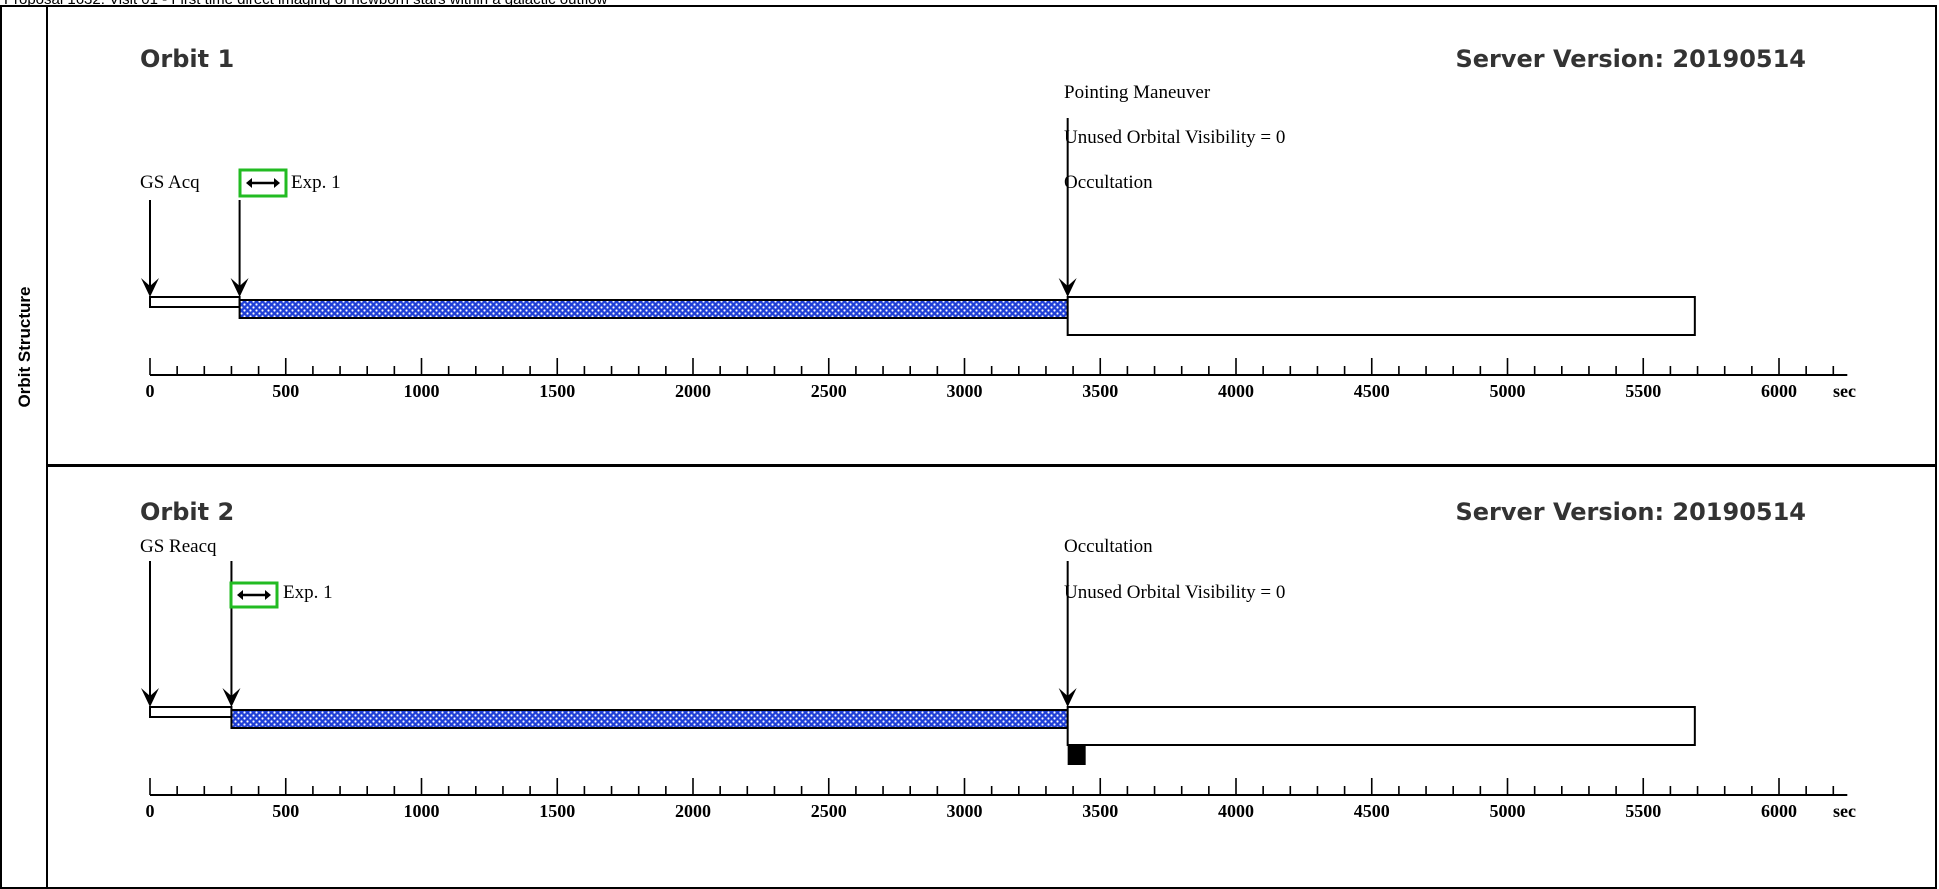 The height and width of the screenshot is (889, 1939). What do you see at coordinates (991, 465) in the screenshot?
I see `panel-divider` at bounding box center [991, 465].